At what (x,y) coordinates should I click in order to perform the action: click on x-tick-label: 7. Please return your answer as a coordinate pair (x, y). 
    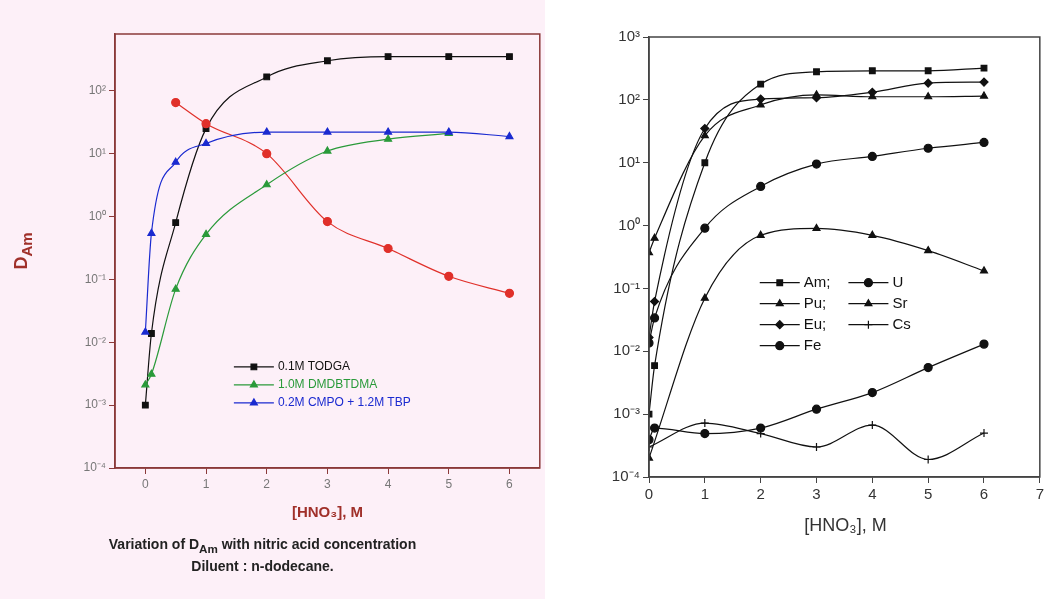
    Looking at the image, I should click on (1039, 494).